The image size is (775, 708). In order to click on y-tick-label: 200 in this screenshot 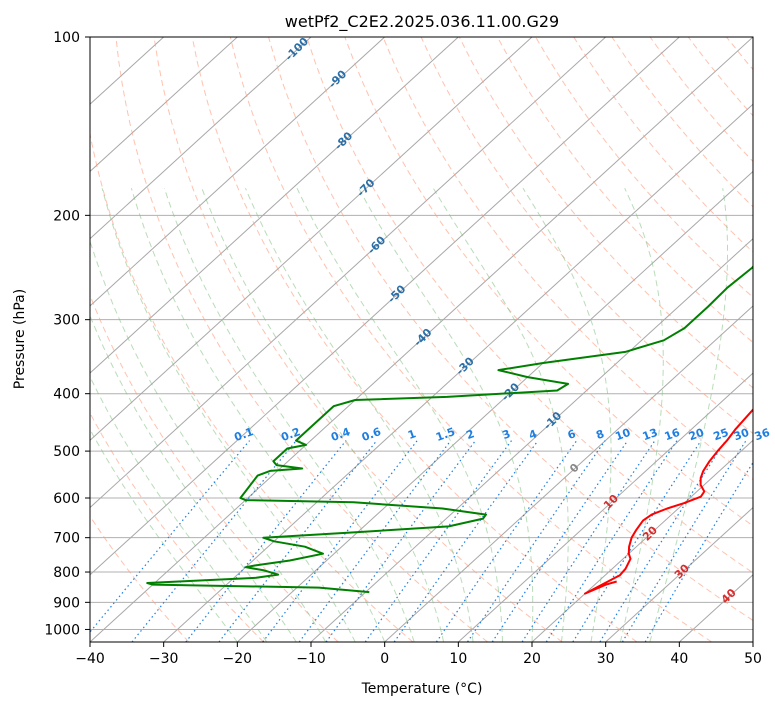, I will do `click(66, 216)`.